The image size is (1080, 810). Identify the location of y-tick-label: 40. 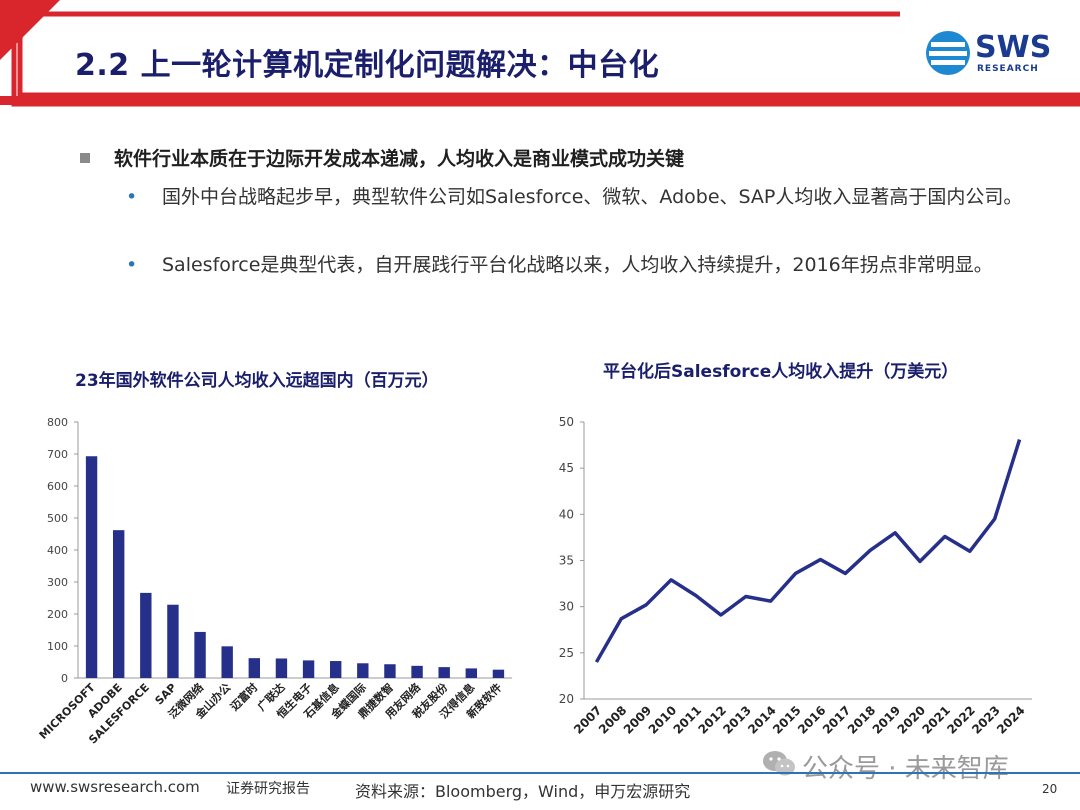
(566, 514).